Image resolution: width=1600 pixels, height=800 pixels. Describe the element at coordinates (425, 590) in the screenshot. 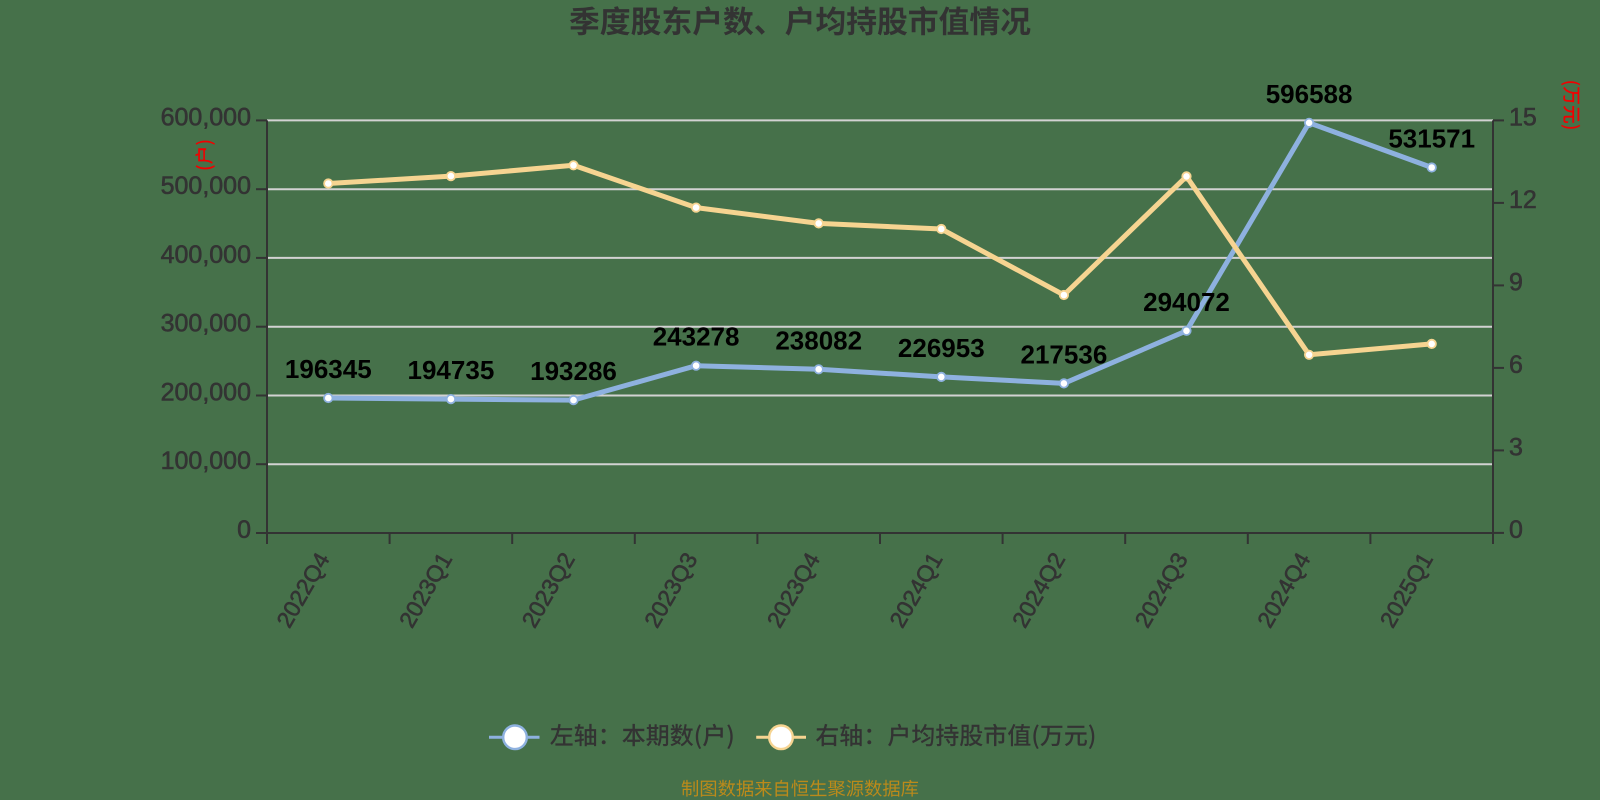

I see `svg-text: 2023Q1` at that location.